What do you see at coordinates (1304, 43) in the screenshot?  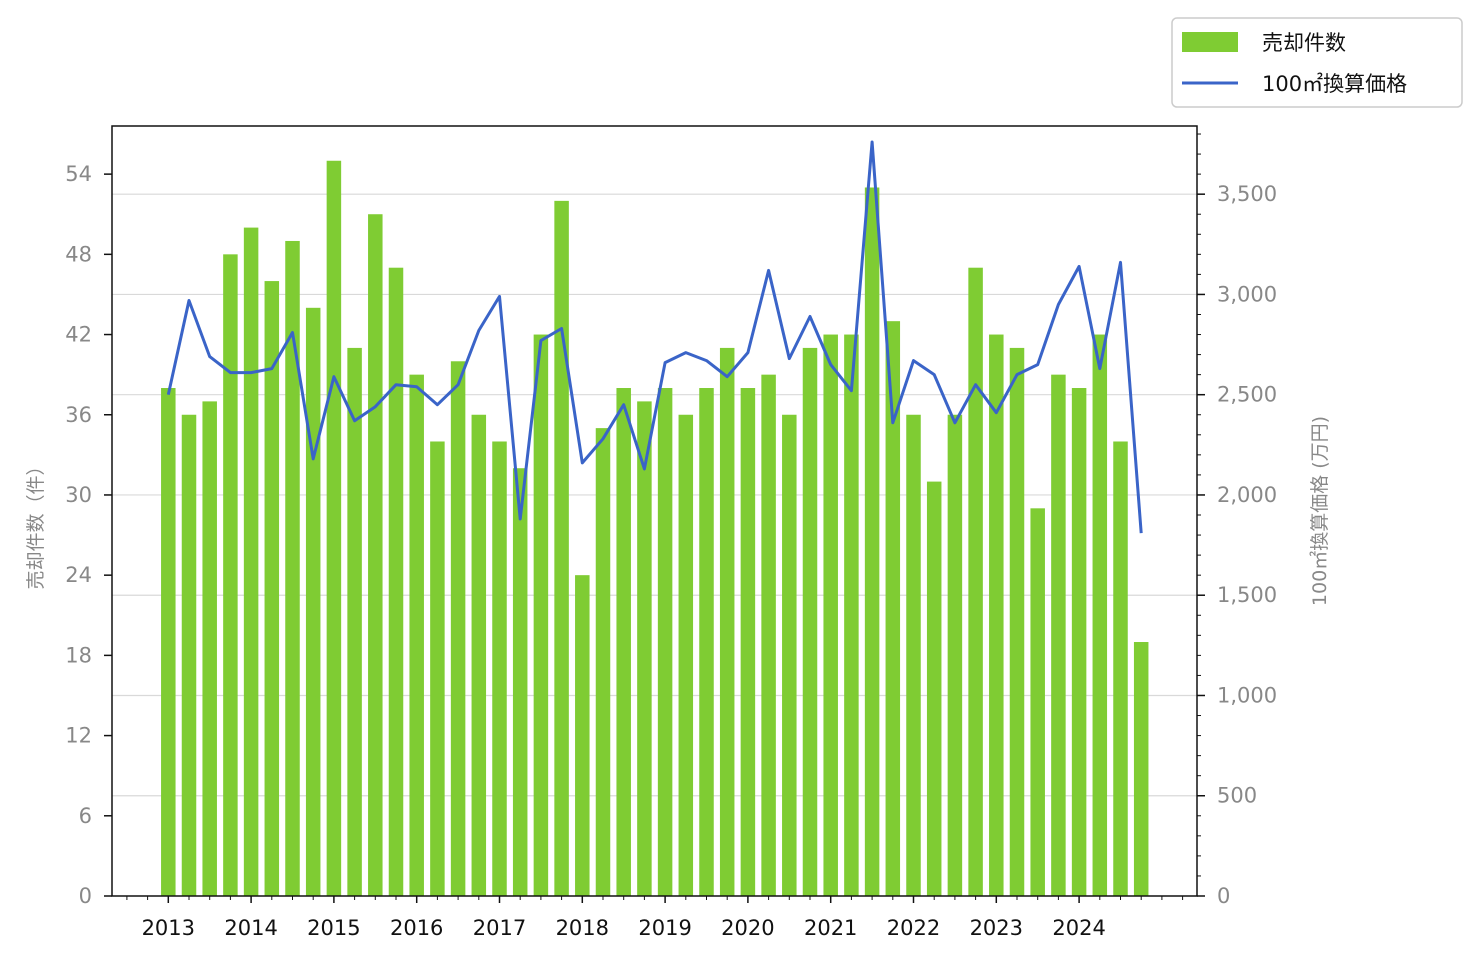 I see `legend-bar-label: 売却件数` at bounding box center [1304, 43].